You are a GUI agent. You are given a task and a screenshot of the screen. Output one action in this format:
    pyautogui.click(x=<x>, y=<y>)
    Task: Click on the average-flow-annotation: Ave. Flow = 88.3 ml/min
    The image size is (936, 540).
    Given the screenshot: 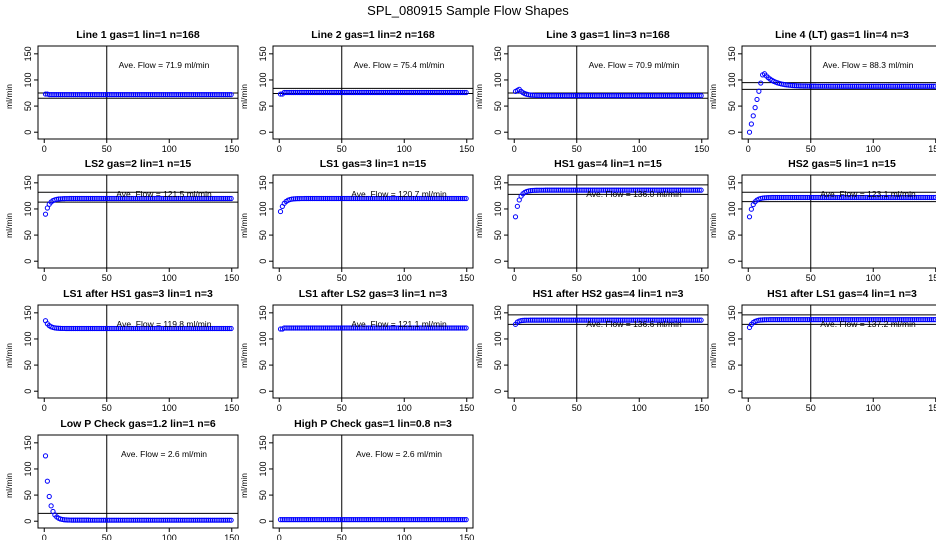 What is the action you would take?
    pyautogui.click(x=868, y=65)
    